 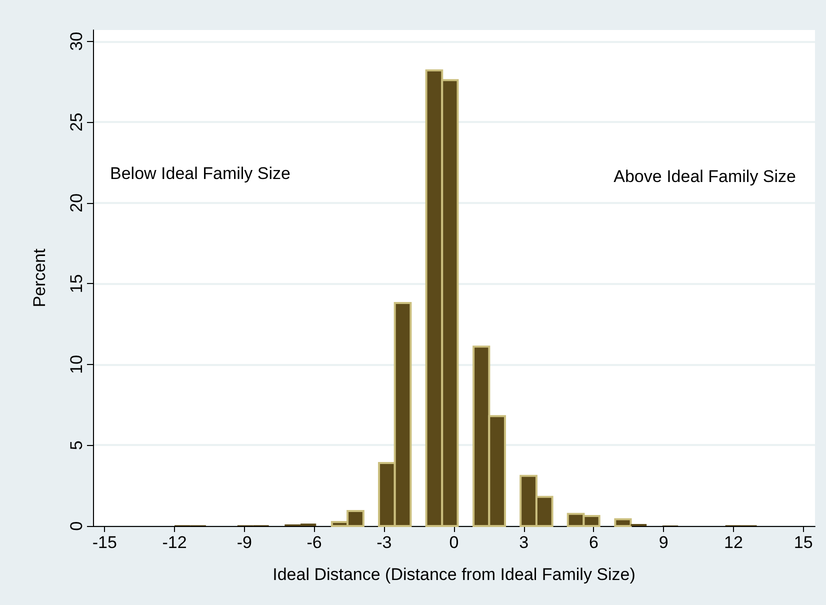 I want to click on x-tick-label: 15, so click(x=803, y=542).